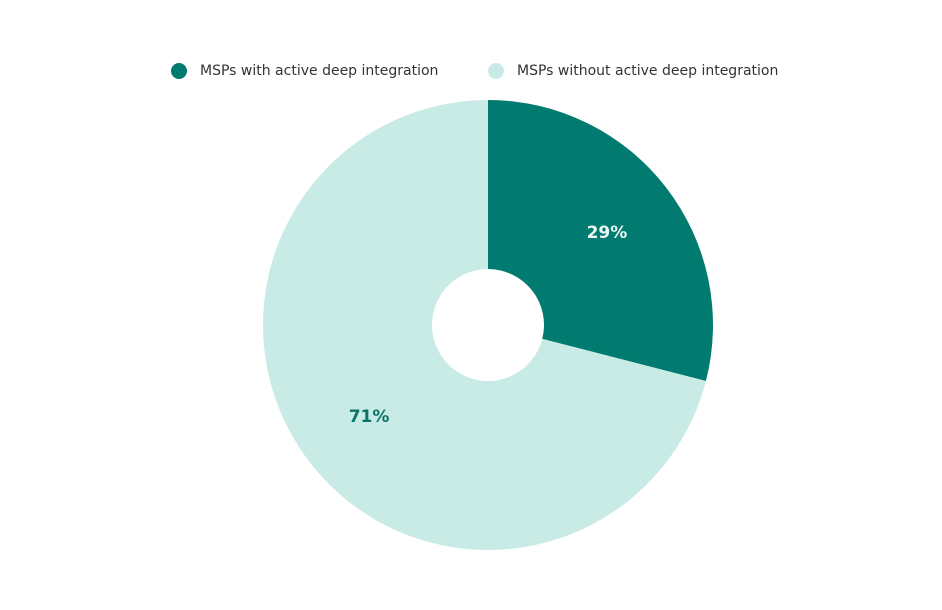 The width and height of the screenshot is (942, 610). I want to click on legend-swatch-without-integration, so click(496, 71).